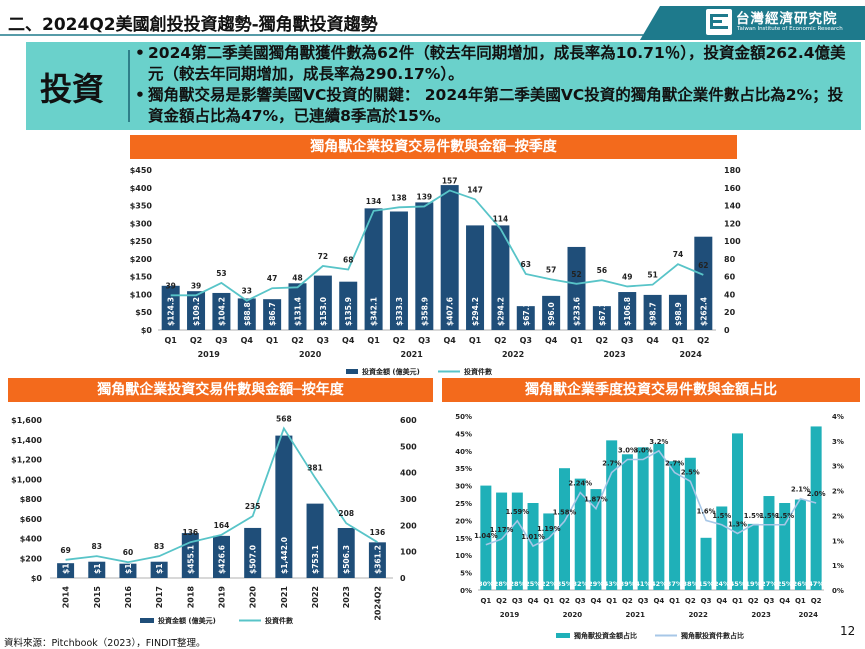 The image size is (865, 649). Describe the element at coordinates (577, 311) in the screenshot. I see `bar-value-label: $233.6` at that location.